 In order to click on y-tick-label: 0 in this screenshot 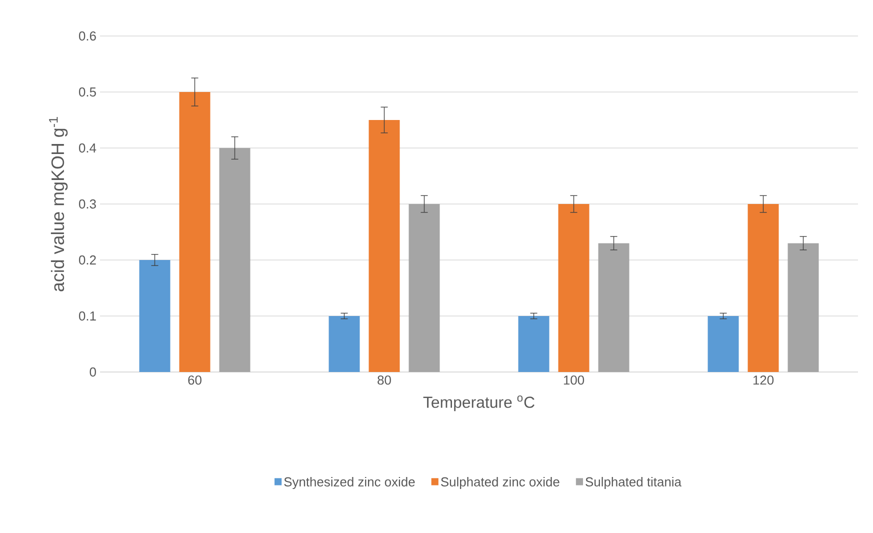, I will do `click(93, 372)`.